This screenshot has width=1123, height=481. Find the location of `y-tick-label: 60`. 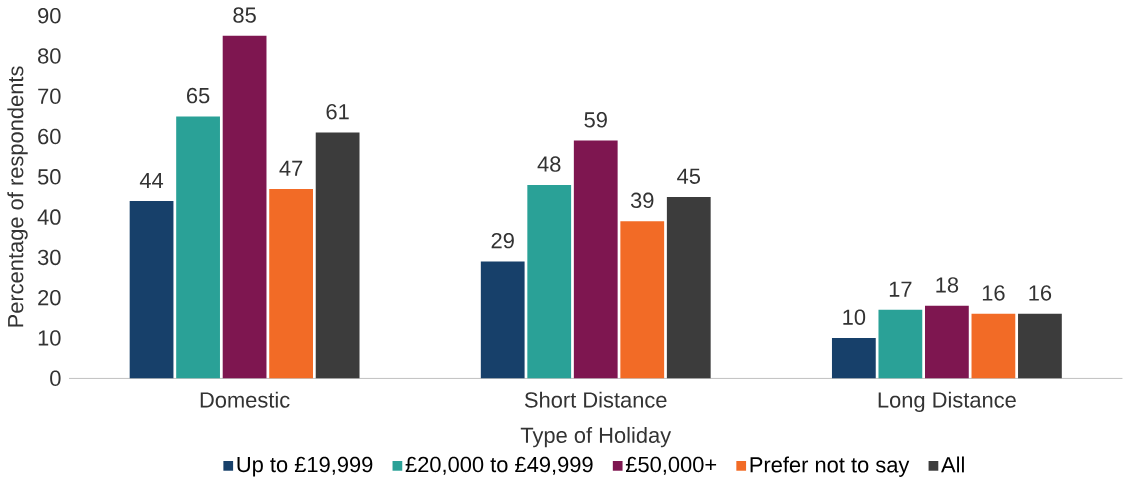

y-tick-label: 60 is located at coordinates (49, 136).